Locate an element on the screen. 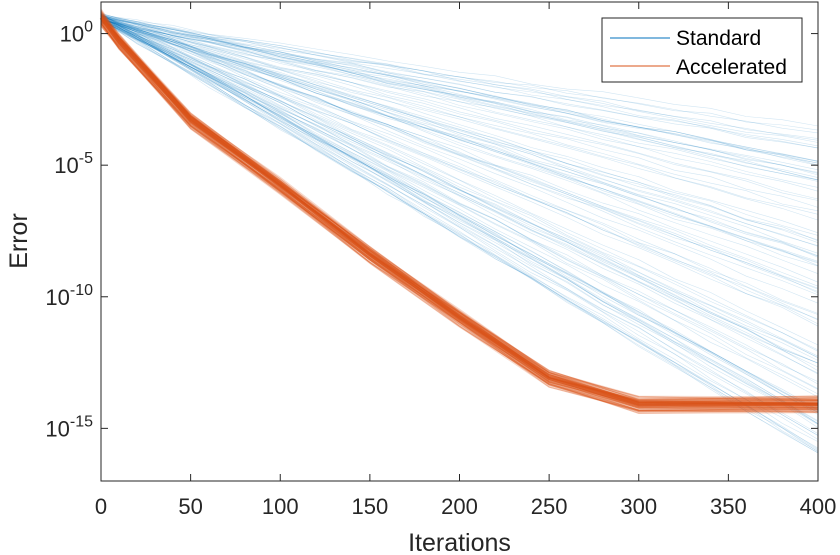 This screenshot has width=840, height=555. x-axis-label: Iterations is located at coordinates (459, 542).